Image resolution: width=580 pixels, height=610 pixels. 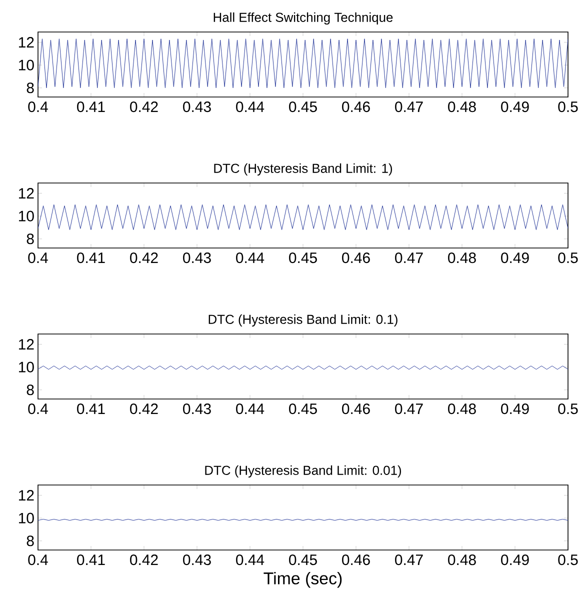 I want to click on chart-title: DTC (Hysteresis Band Limit: 0.01), so click(x=303, y=471).